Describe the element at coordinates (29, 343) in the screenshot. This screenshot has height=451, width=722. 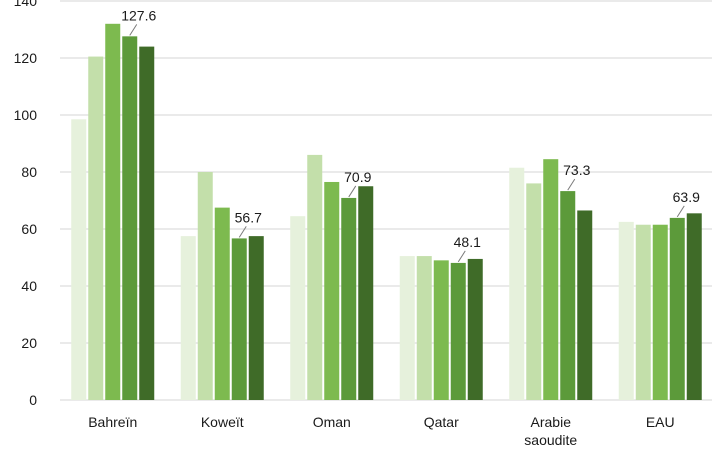
I see `y-tick-label: 20` at that location.